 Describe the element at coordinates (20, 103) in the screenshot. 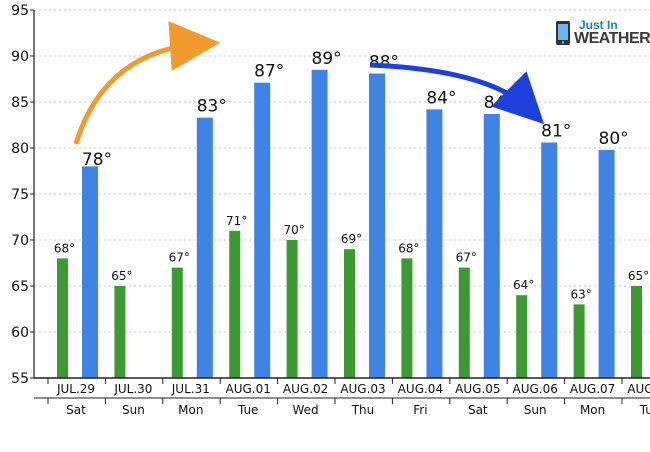

I see `y-tick-label: 85` at that location.